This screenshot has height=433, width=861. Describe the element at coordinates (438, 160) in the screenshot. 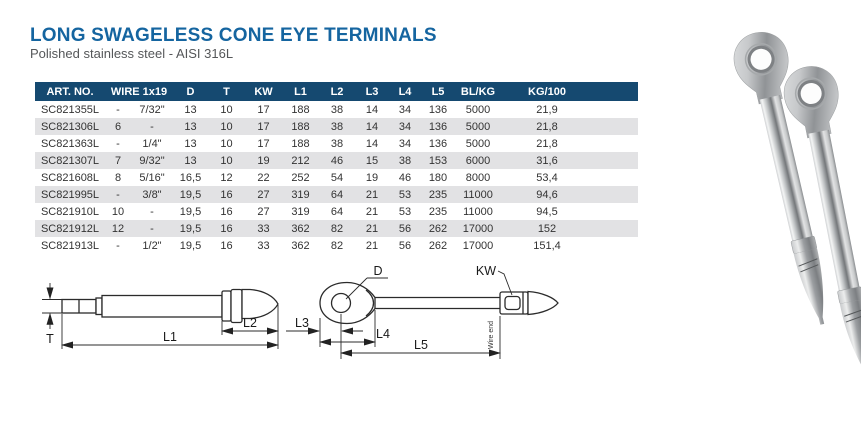

I see `table-cell: 153` at that location.